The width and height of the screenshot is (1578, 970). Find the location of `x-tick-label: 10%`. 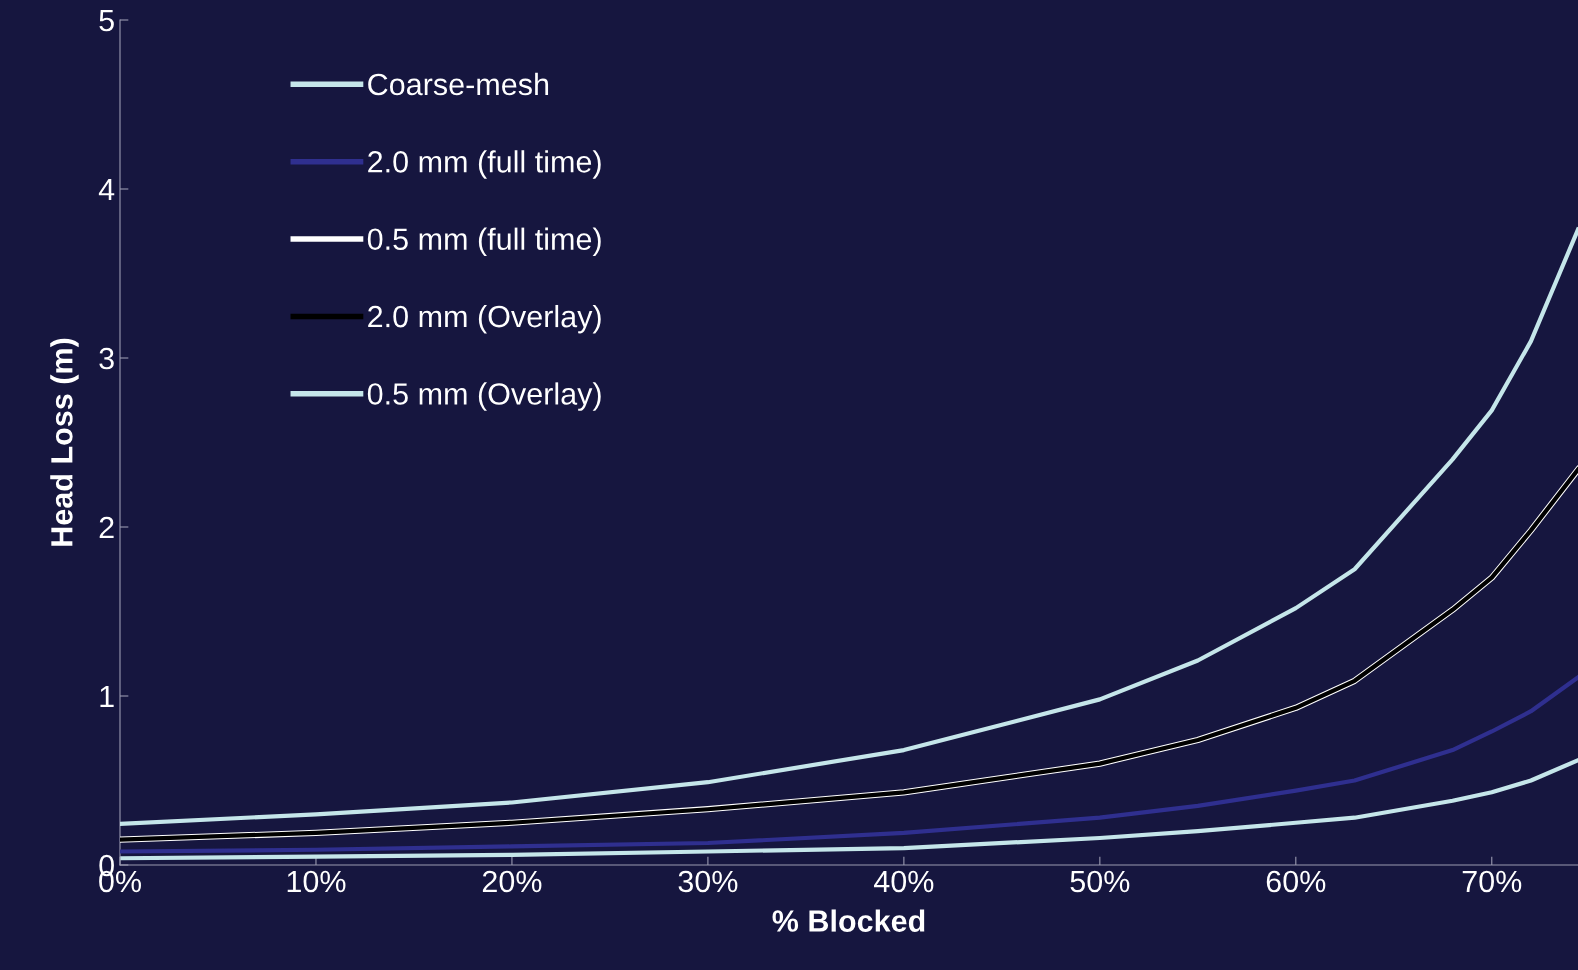

x-tick-label: 10% is located at coordinates (316, 881).